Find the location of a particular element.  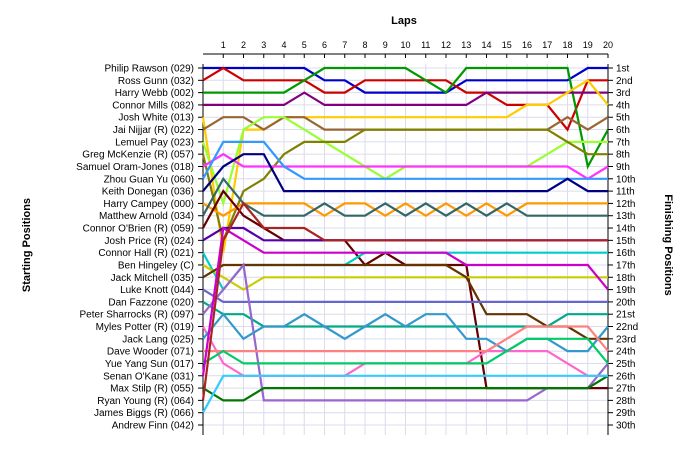

starting-label: Ryan Young (R) (064) is located at coordinates (145, 401).